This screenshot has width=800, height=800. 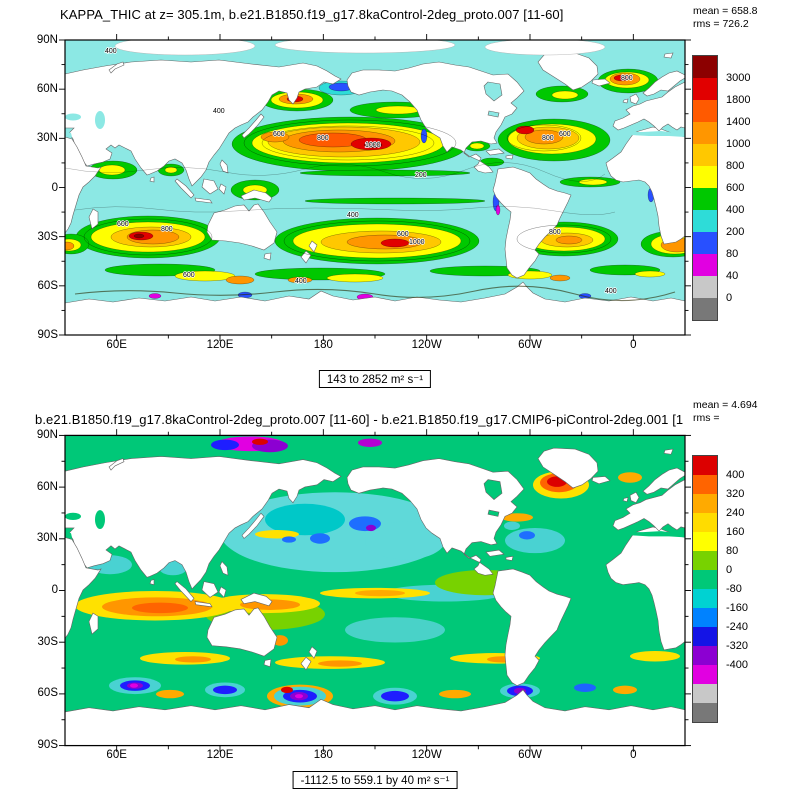 I want to click on panel1-colorbar: 3000 1800 1400 1000 800 600 400 200 80 40 0, so click(x=721, y=188).